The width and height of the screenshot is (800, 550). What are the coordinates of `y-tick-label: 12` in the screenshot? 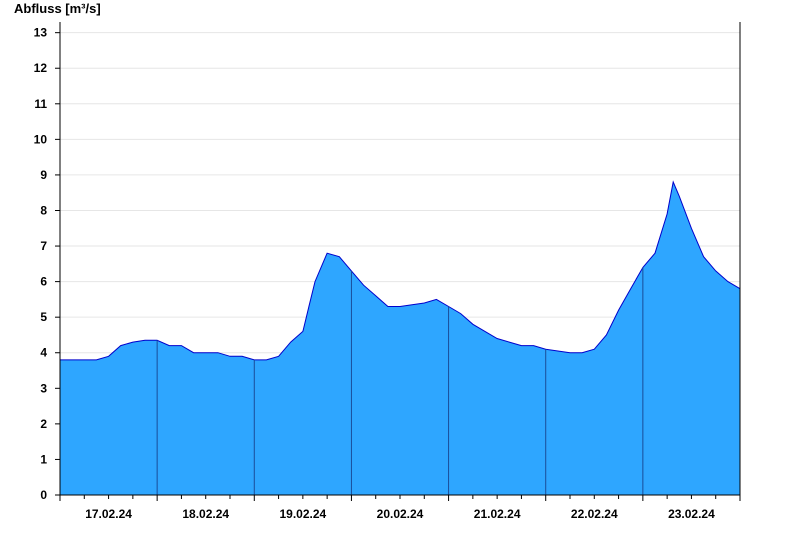 It's located at (41, 68).